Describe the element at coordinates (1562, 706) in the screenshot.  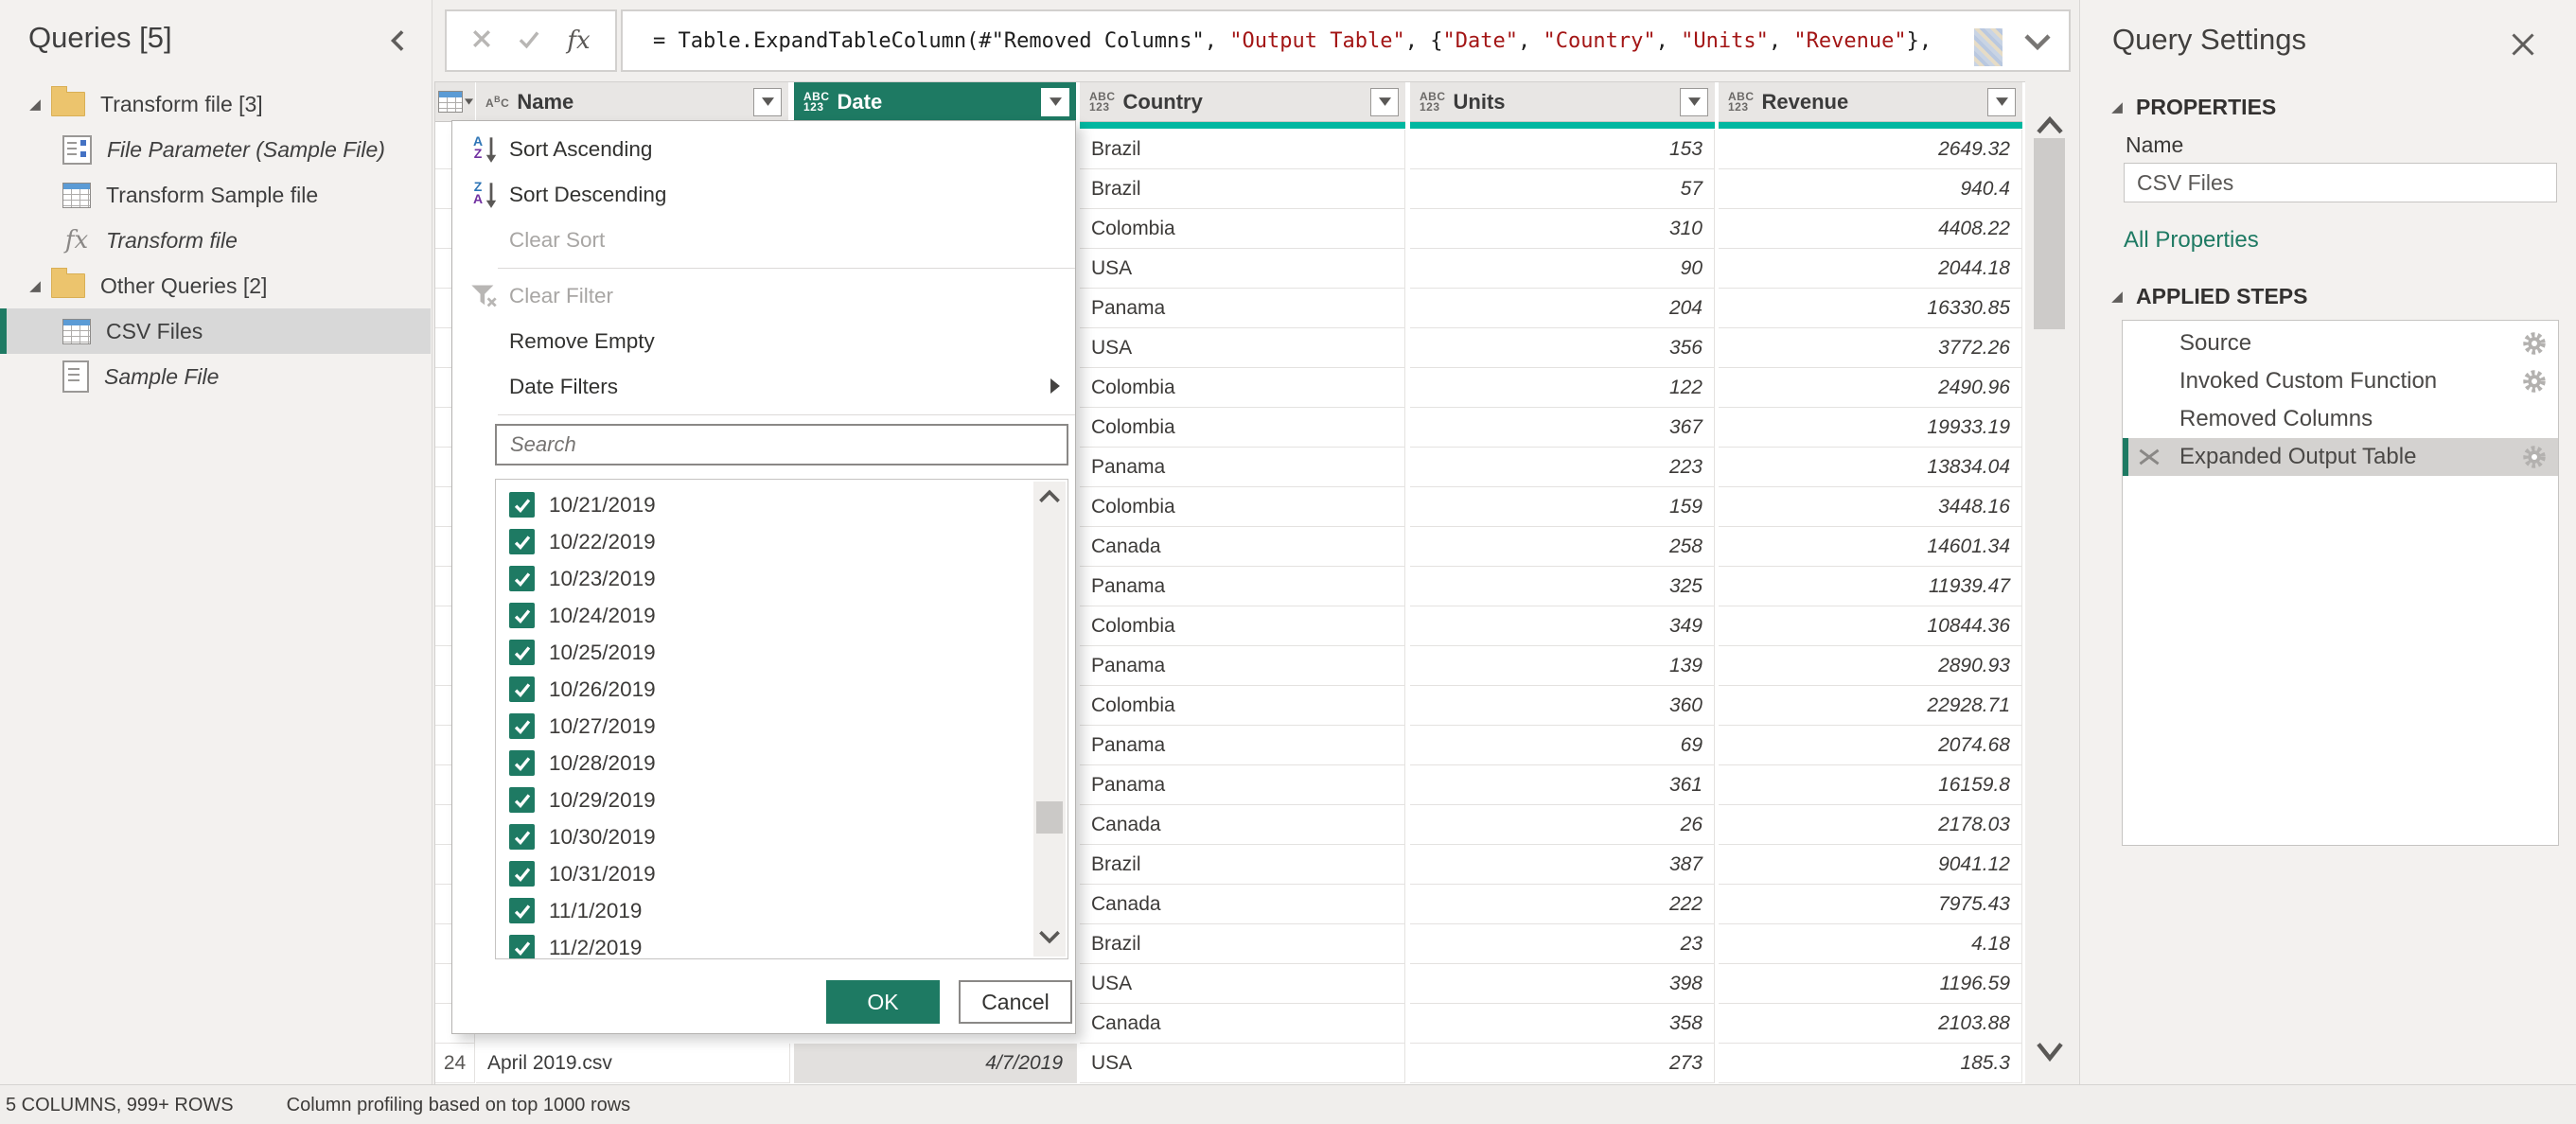
I see `cell-units: 360` at that location.